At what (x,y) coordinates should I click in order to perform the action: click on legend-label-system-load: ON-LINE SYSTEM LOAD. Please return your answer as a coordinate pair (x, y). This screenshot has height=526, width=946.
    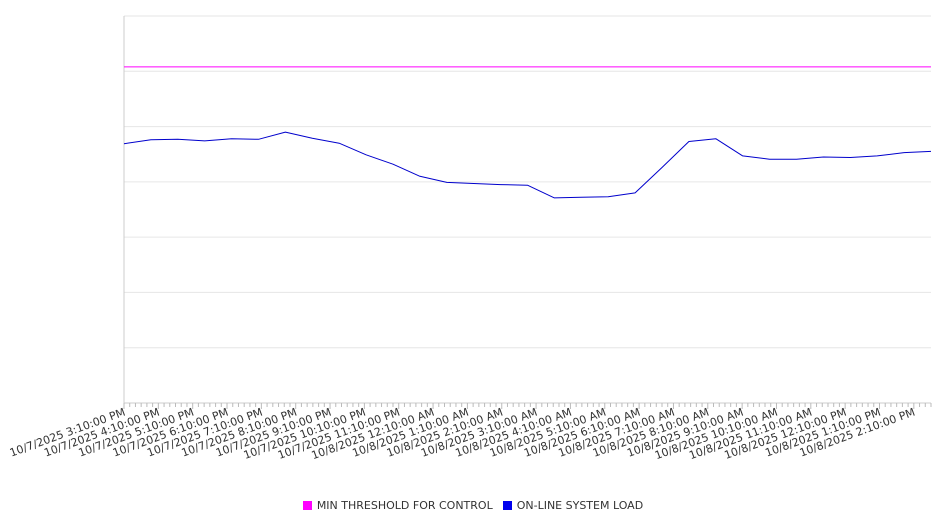
    Looking at the image, I should click on (580, 505).